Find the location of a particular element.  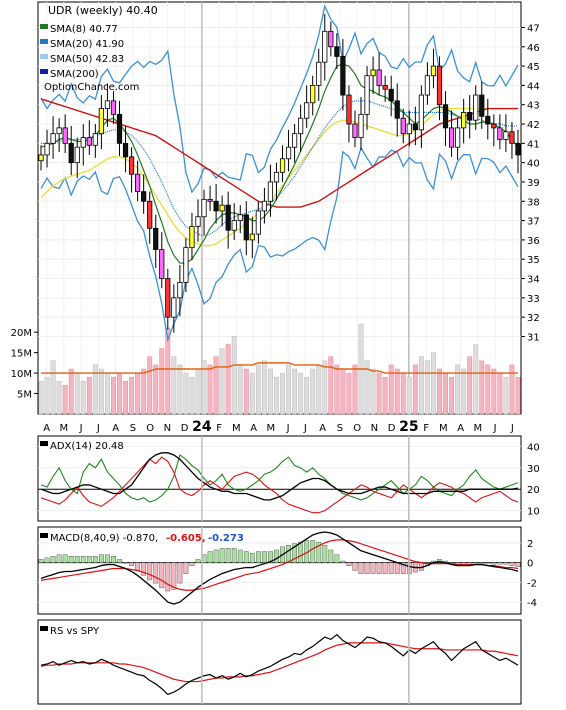

price-tick-label: 34 is located at coordinates (533, 280).